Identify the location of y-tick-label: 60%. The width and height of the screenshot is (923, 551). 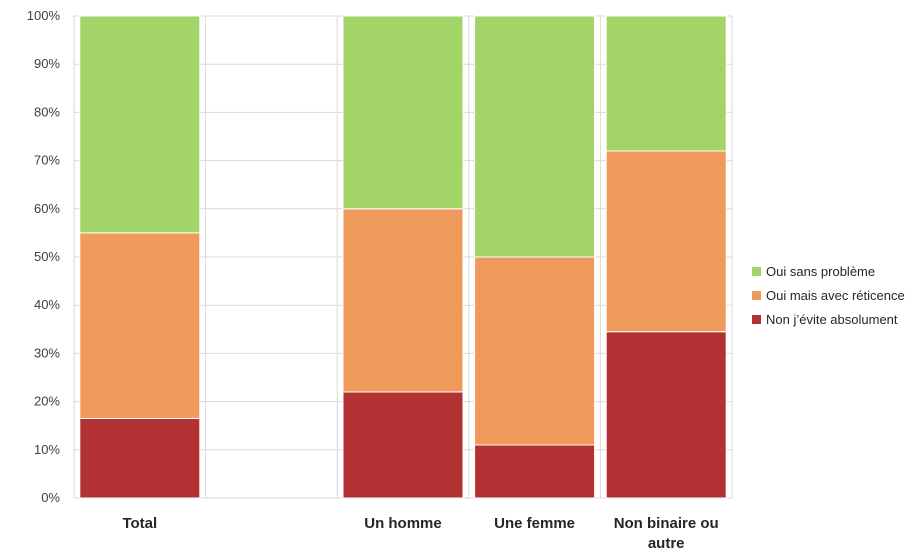
(47, 208).